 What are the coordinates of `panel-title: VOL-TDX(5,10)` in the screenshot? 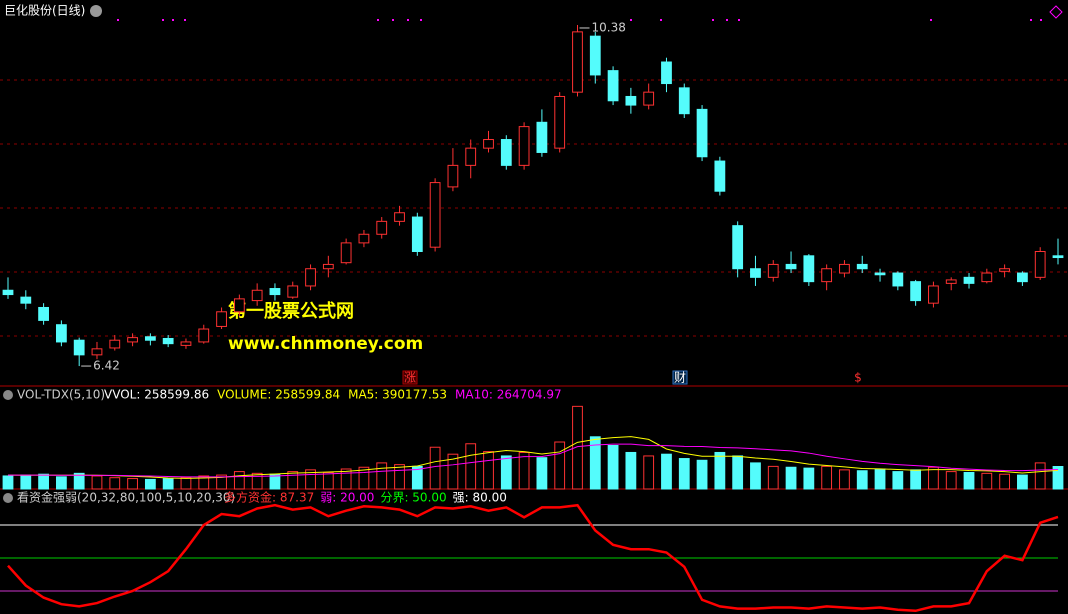 It's located at (61, 395).